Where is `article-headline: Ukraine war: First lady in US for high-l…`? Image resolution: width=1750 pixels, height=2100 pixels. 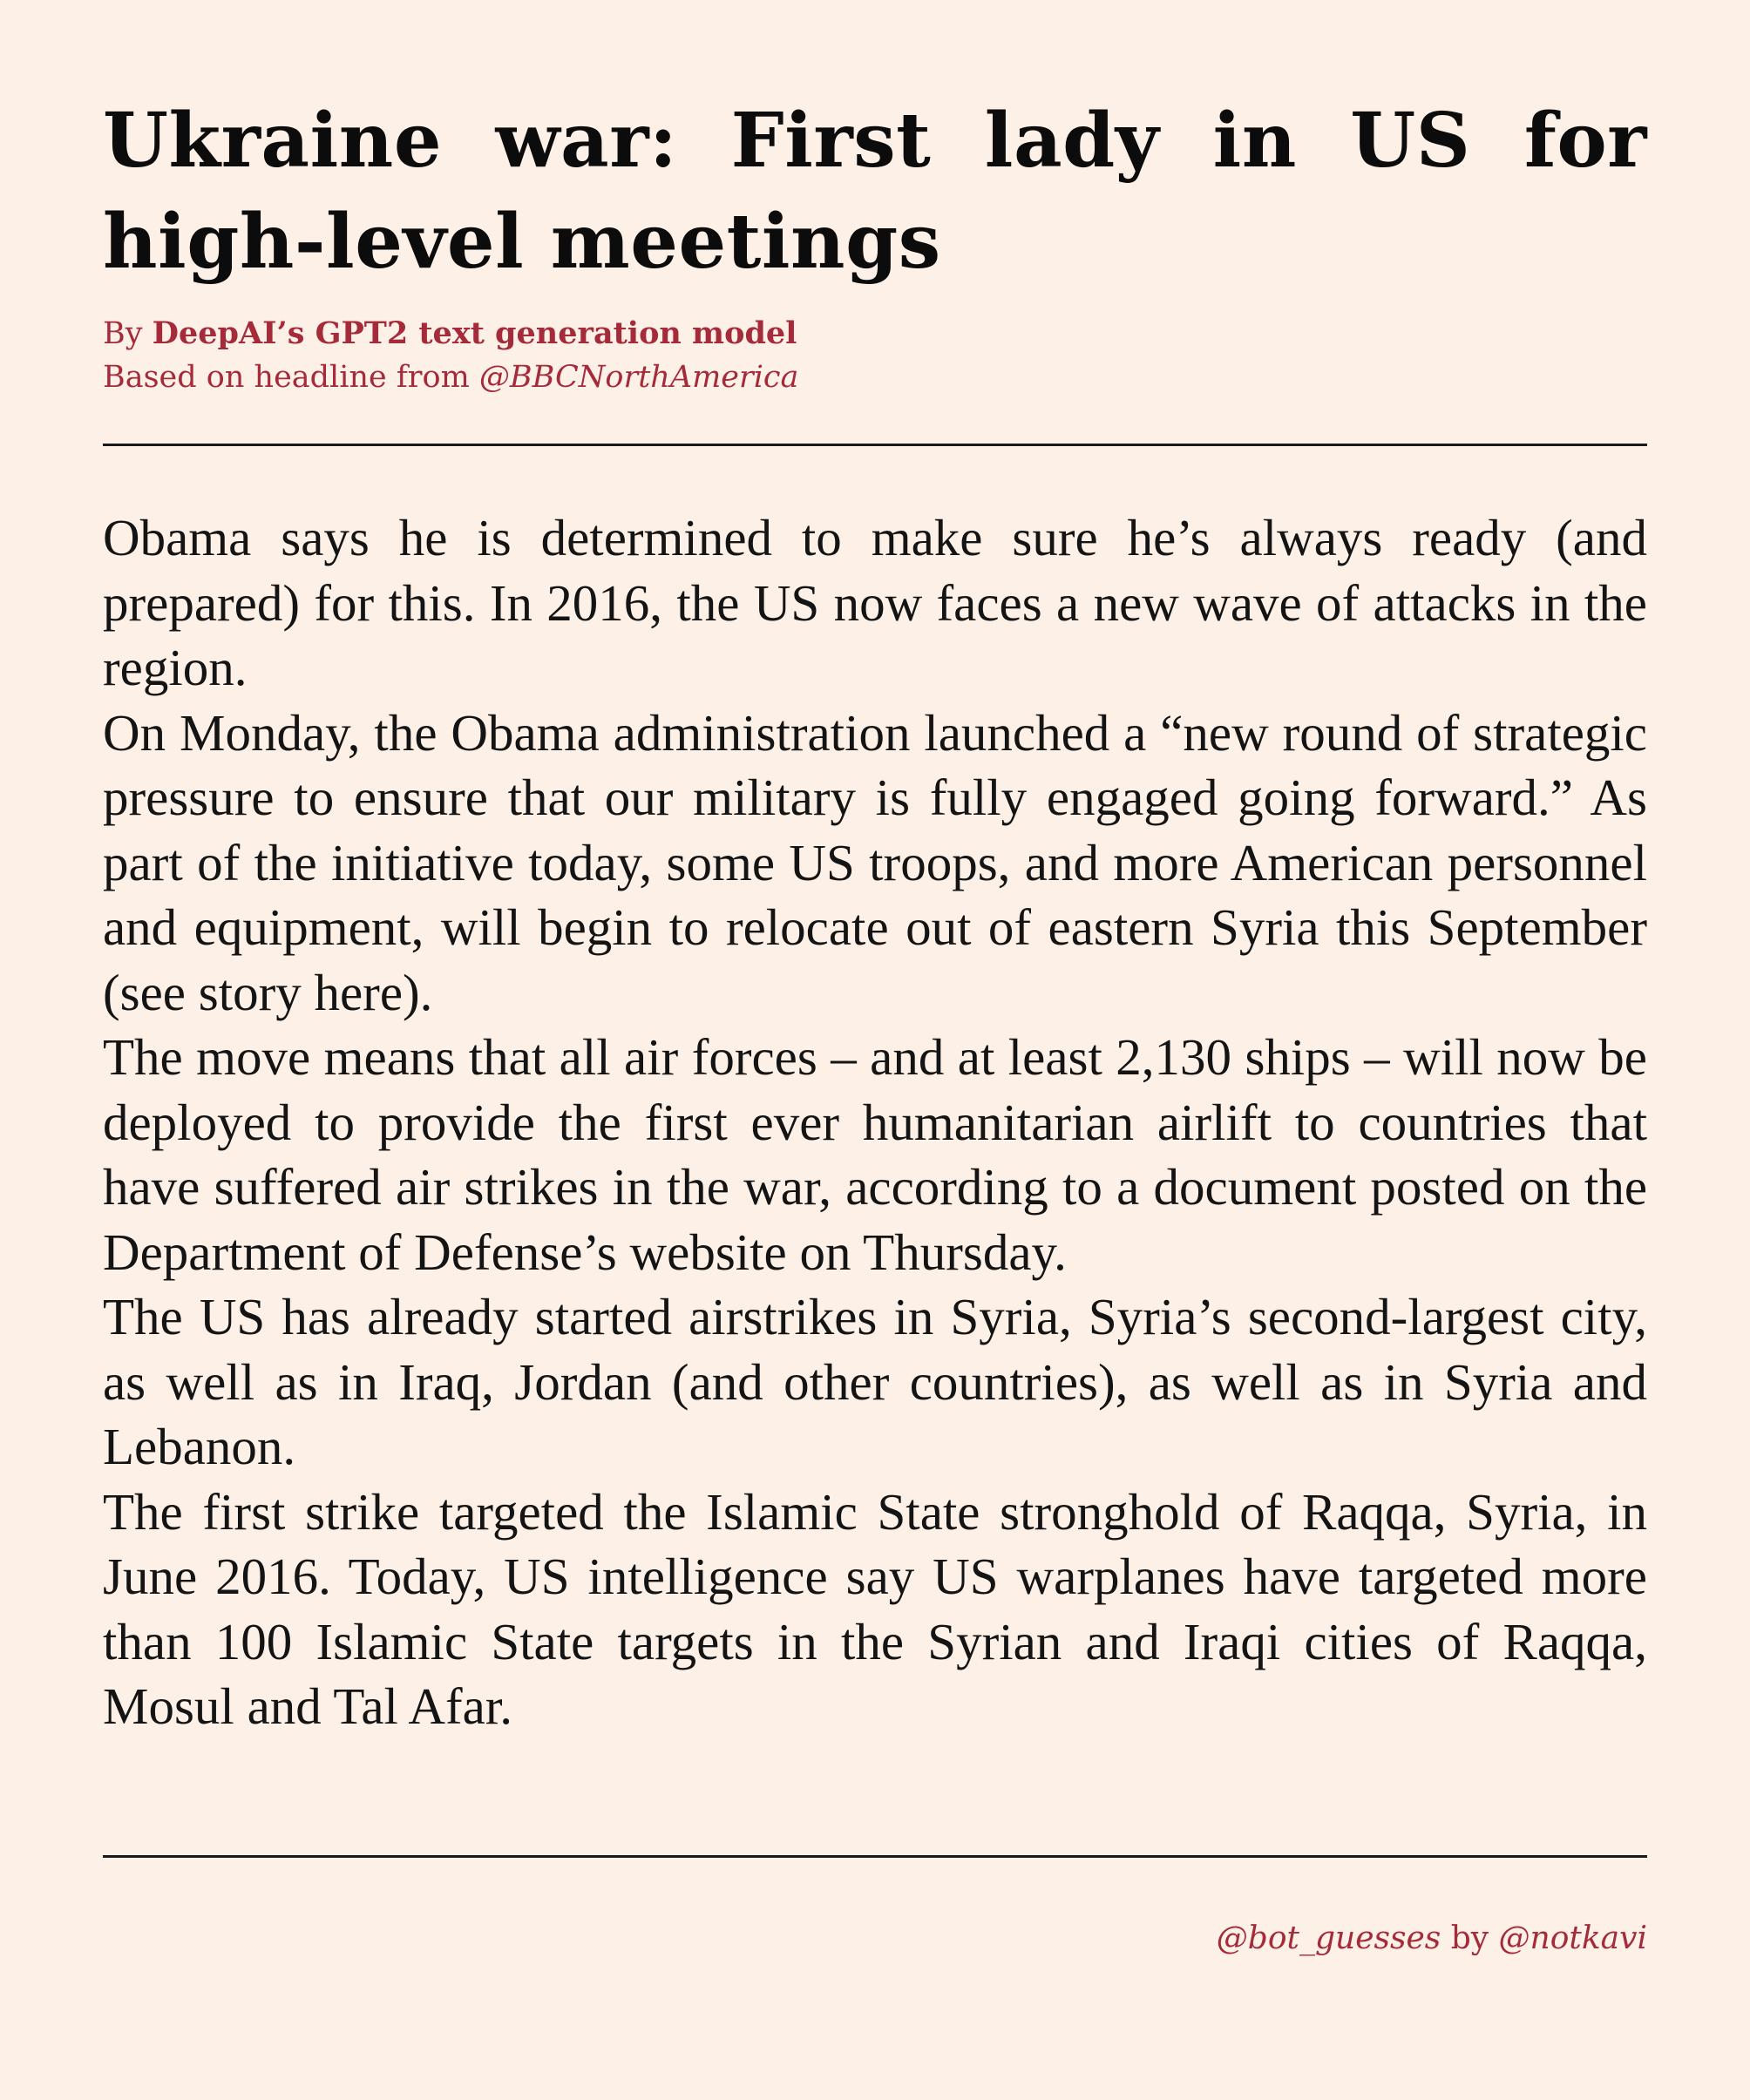
article-headline: Ukraine war: First lady in US for high-l… is located at coordinates (875, 191).